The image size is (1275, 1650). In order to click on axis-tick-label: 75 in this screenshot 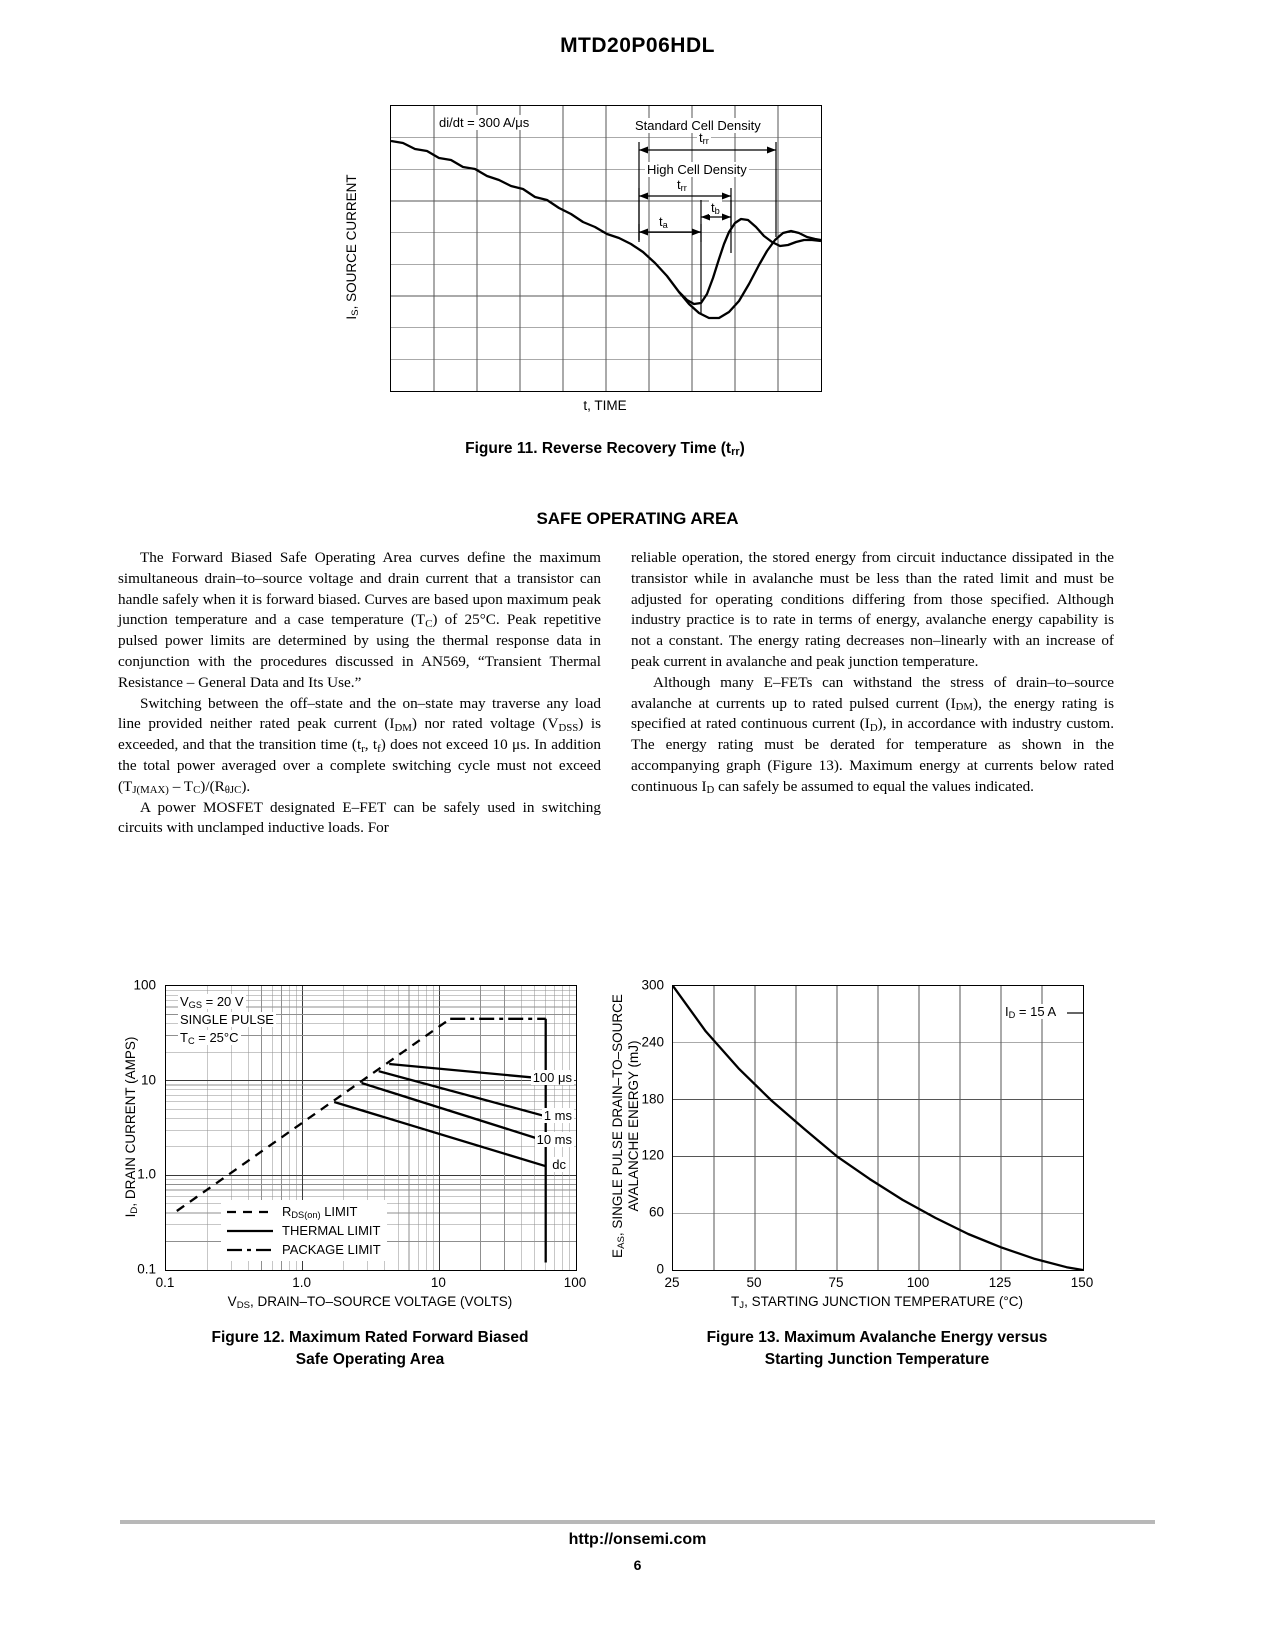, I will do `click(836, 1282)`.